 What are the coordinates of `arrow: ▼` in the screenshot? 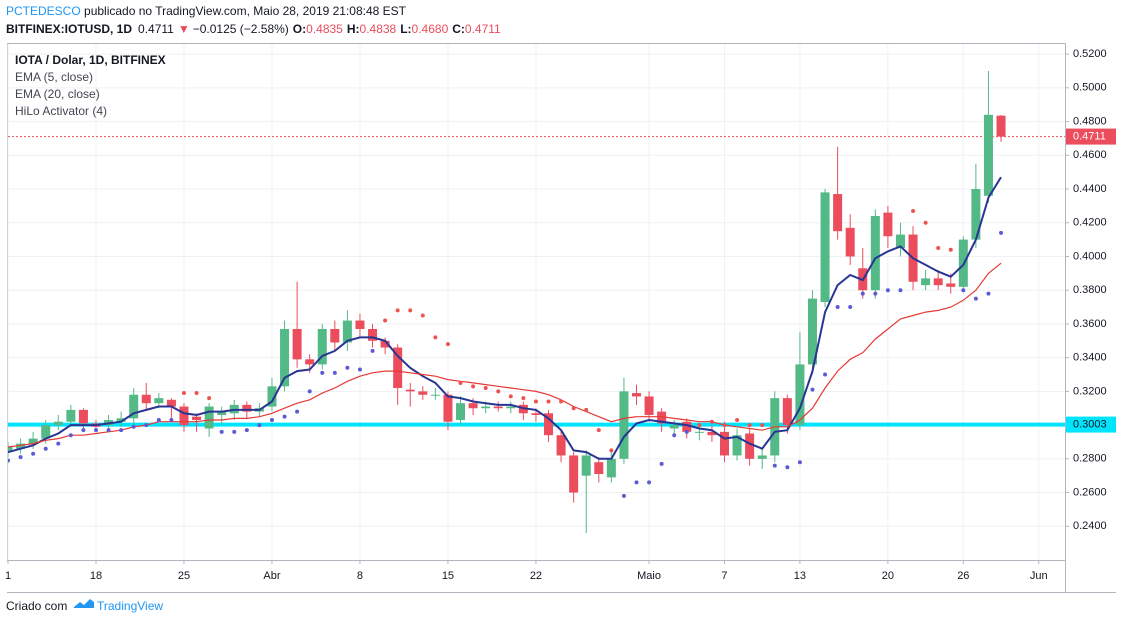 It's located at (184, 29).